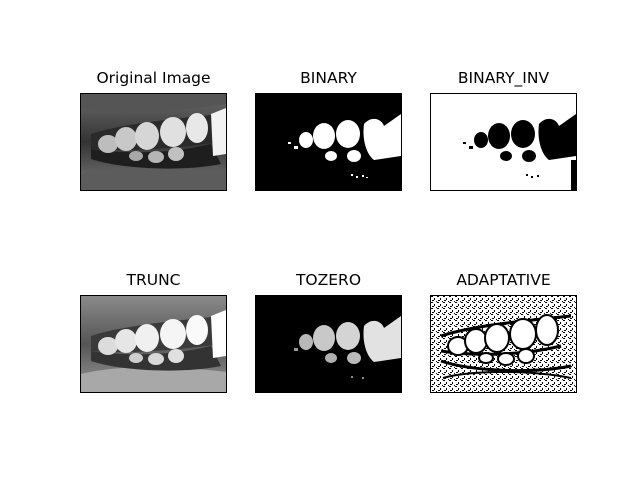  I want to click on image-original, so click(153, 142).